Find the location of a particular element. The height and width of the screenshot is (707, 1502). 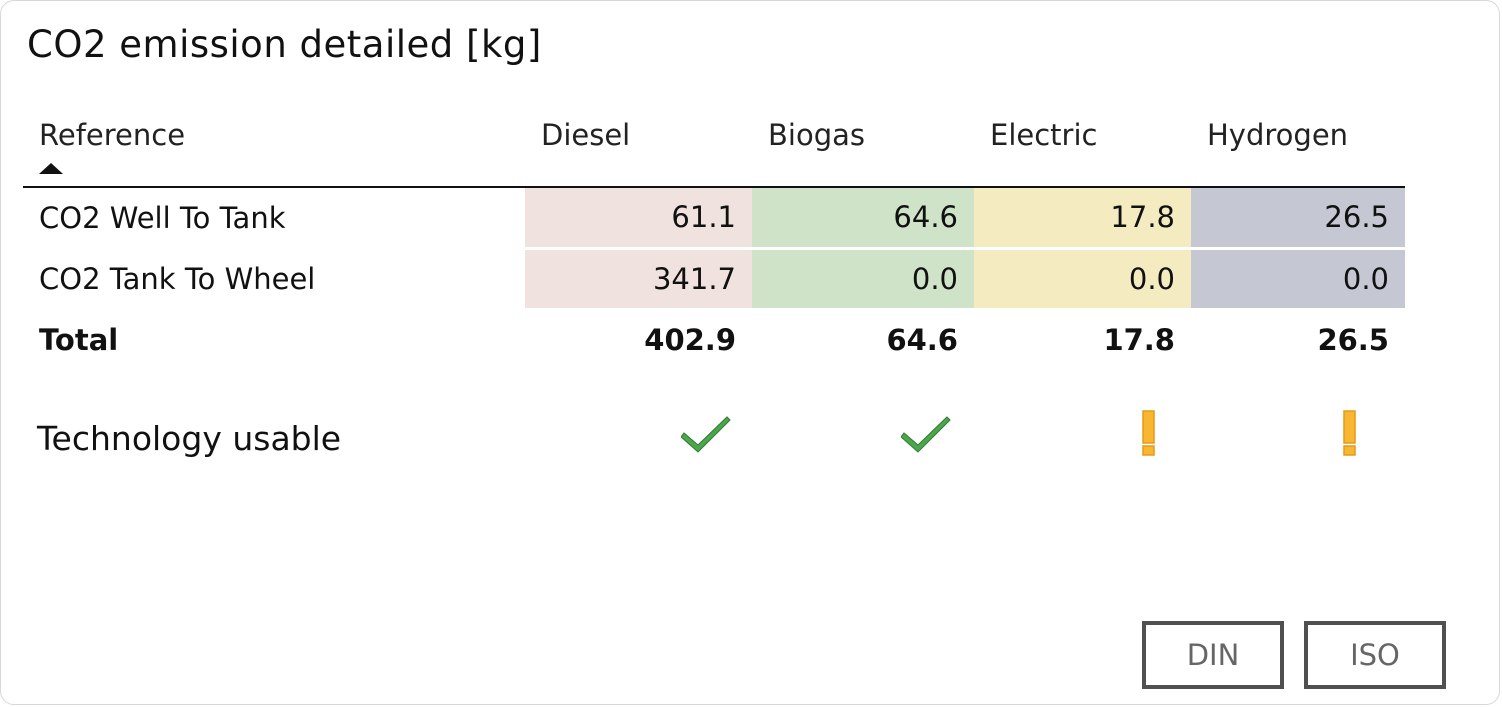

row-label: CO2 Tank To Wheel is located at coordinates (177, 278).